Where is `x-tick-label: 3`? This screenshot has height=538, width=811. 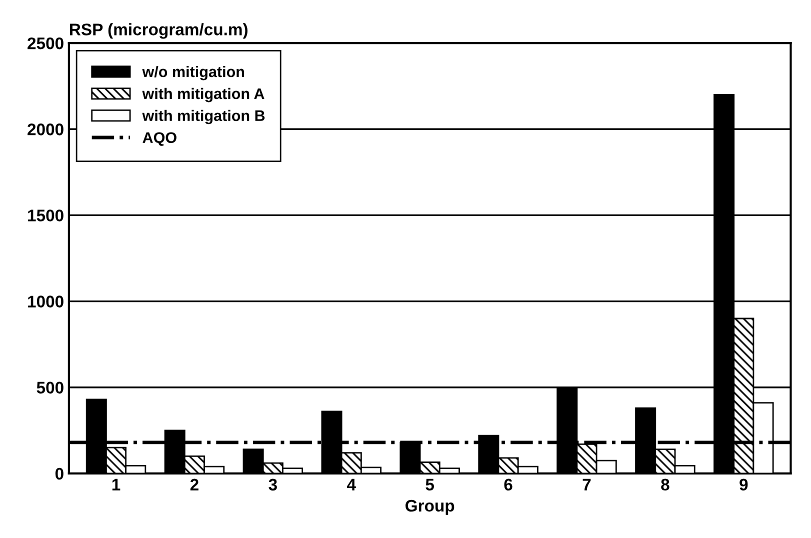
x-tick-label: 3 is located at coordinates (272, 484).